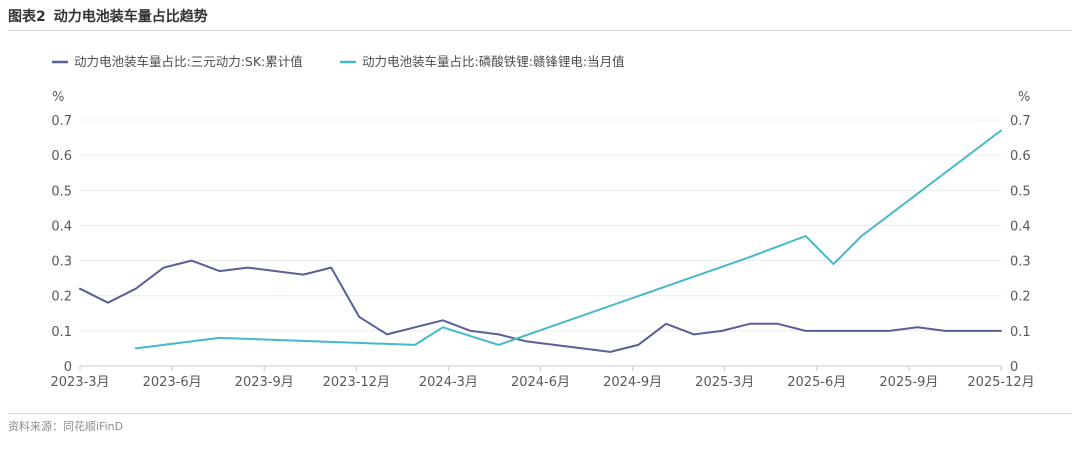 This screenshot has height=449, width=1080. What do you see at coordinates (61, 156) in the screenshot?
I see `y-tick-label-left: 0.6` at bounding box center [61, 156].